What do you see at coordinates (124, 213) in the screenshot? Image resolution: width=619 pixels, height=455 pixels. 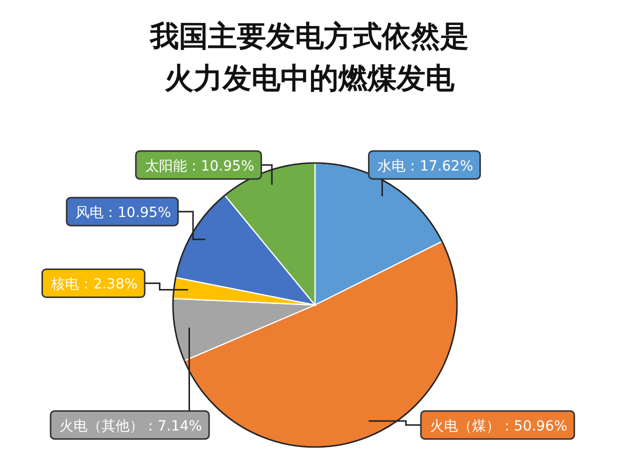 I see `slice-label: 风电：10.95%` at bounding box center [124, 213].